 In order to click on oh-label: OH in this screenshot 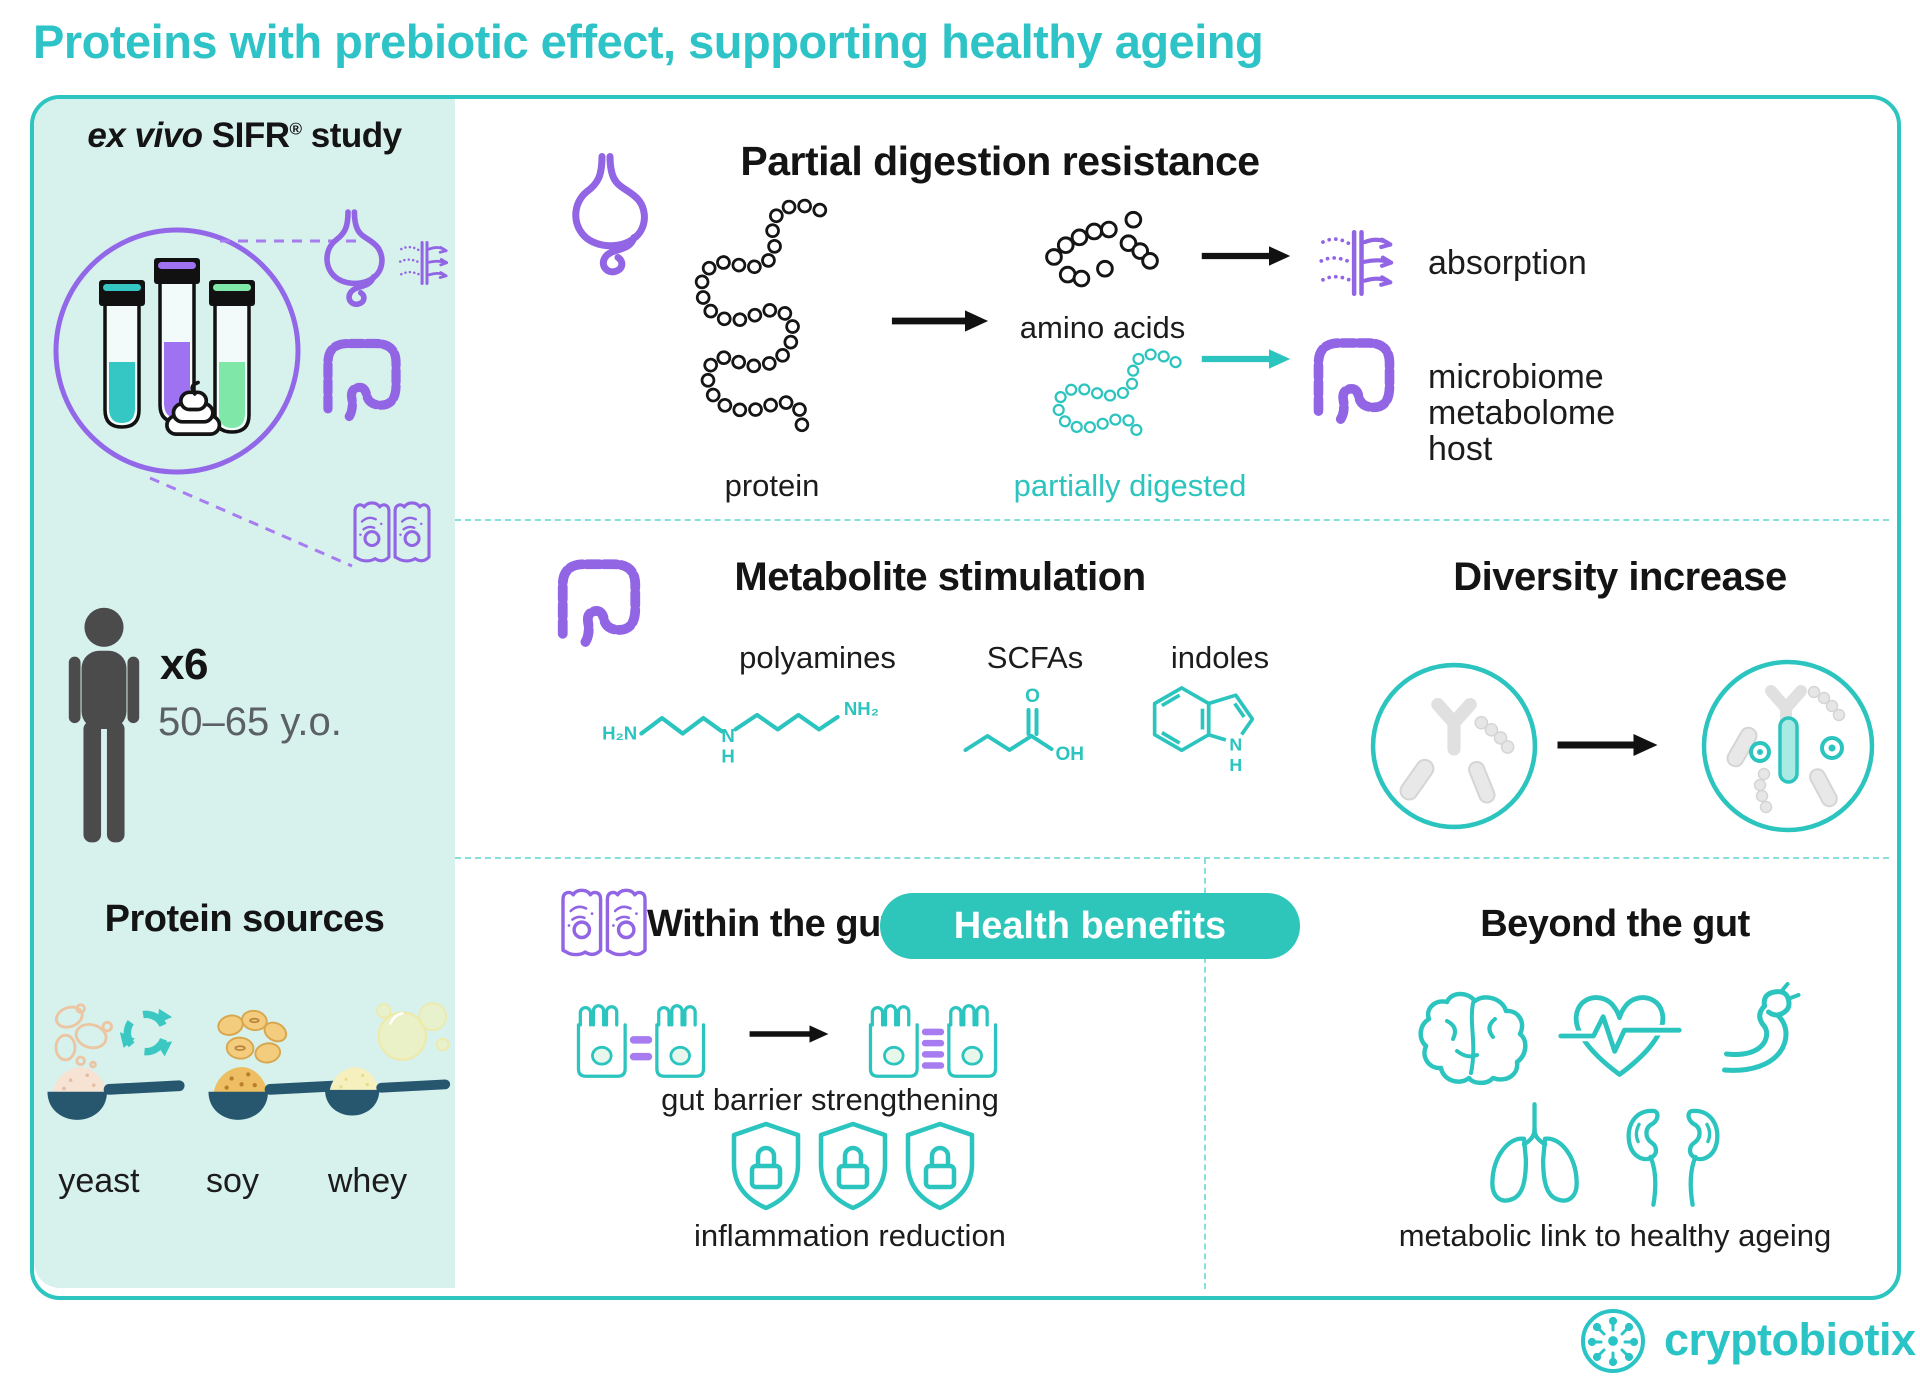, I will do `click(1070, 754)`.